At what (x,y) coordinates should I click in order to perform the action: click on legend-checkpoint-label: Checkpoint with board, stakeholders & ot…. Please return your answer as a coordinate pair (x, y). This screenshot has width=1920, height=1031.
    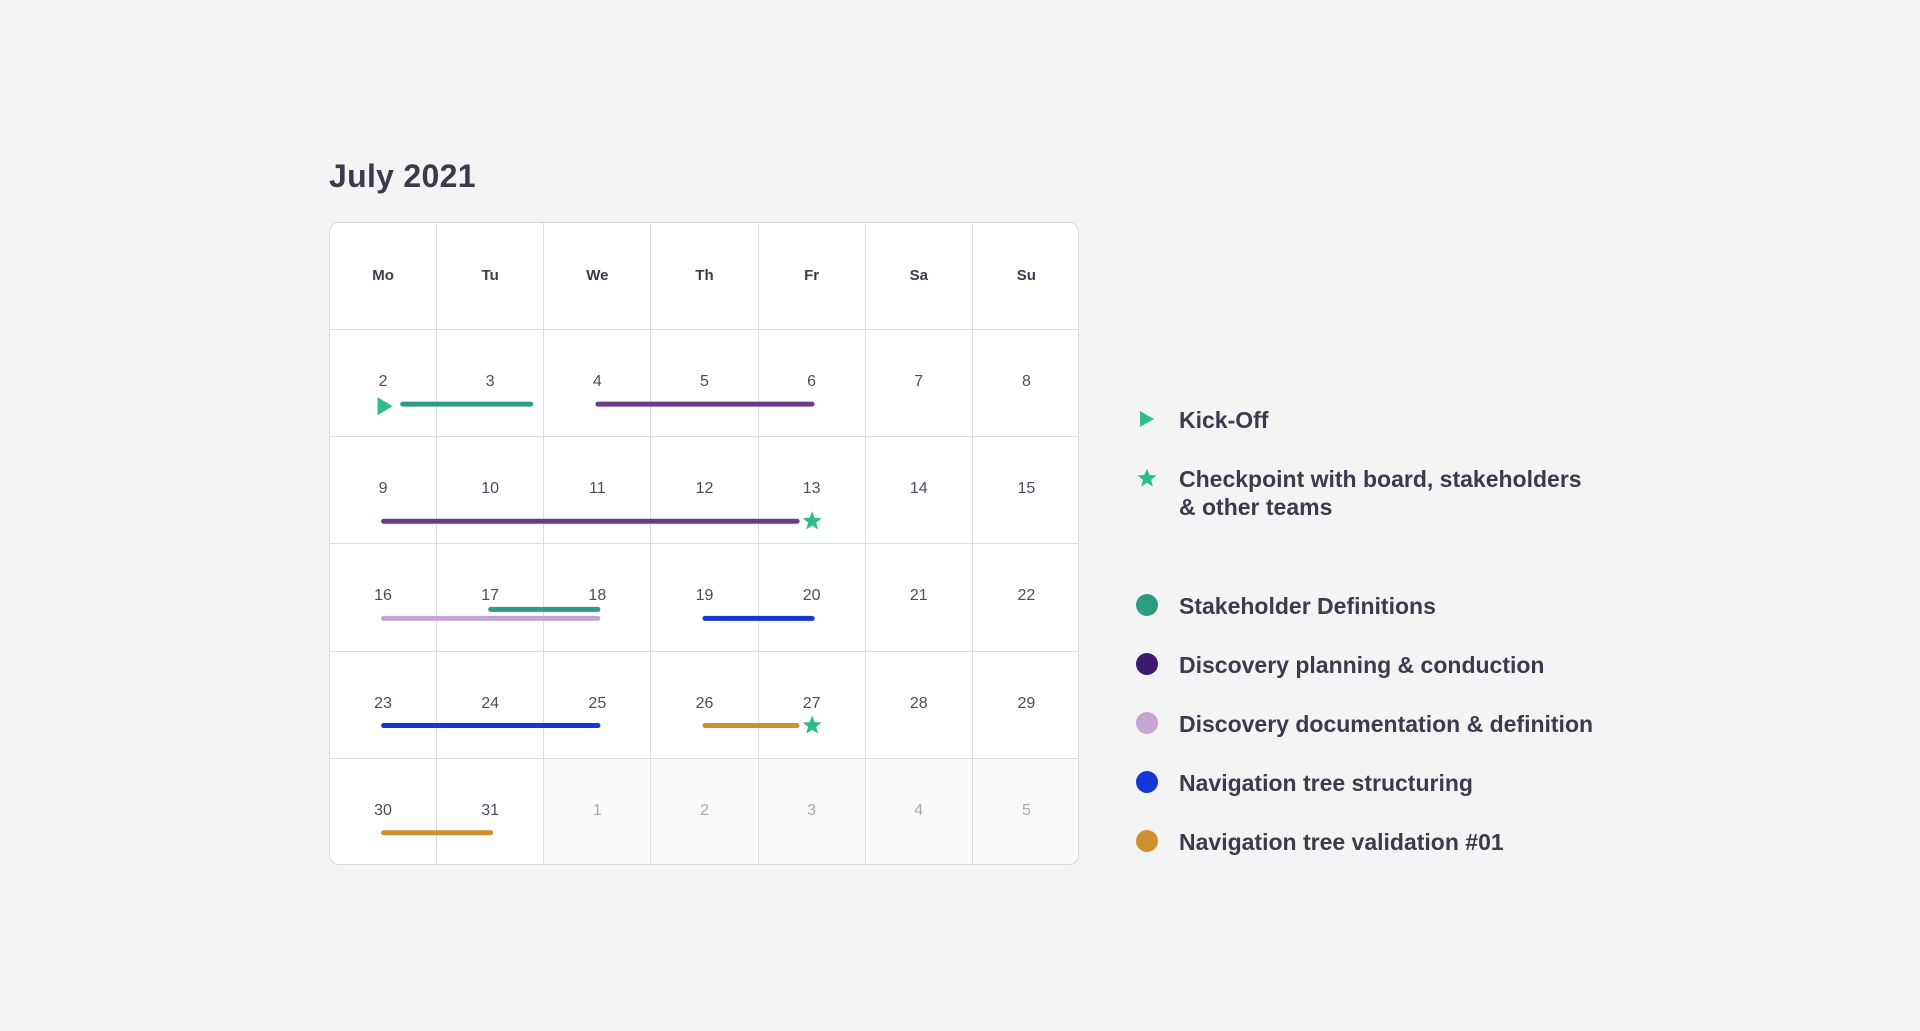
    Looking at the image, I should click on (1380, 493).